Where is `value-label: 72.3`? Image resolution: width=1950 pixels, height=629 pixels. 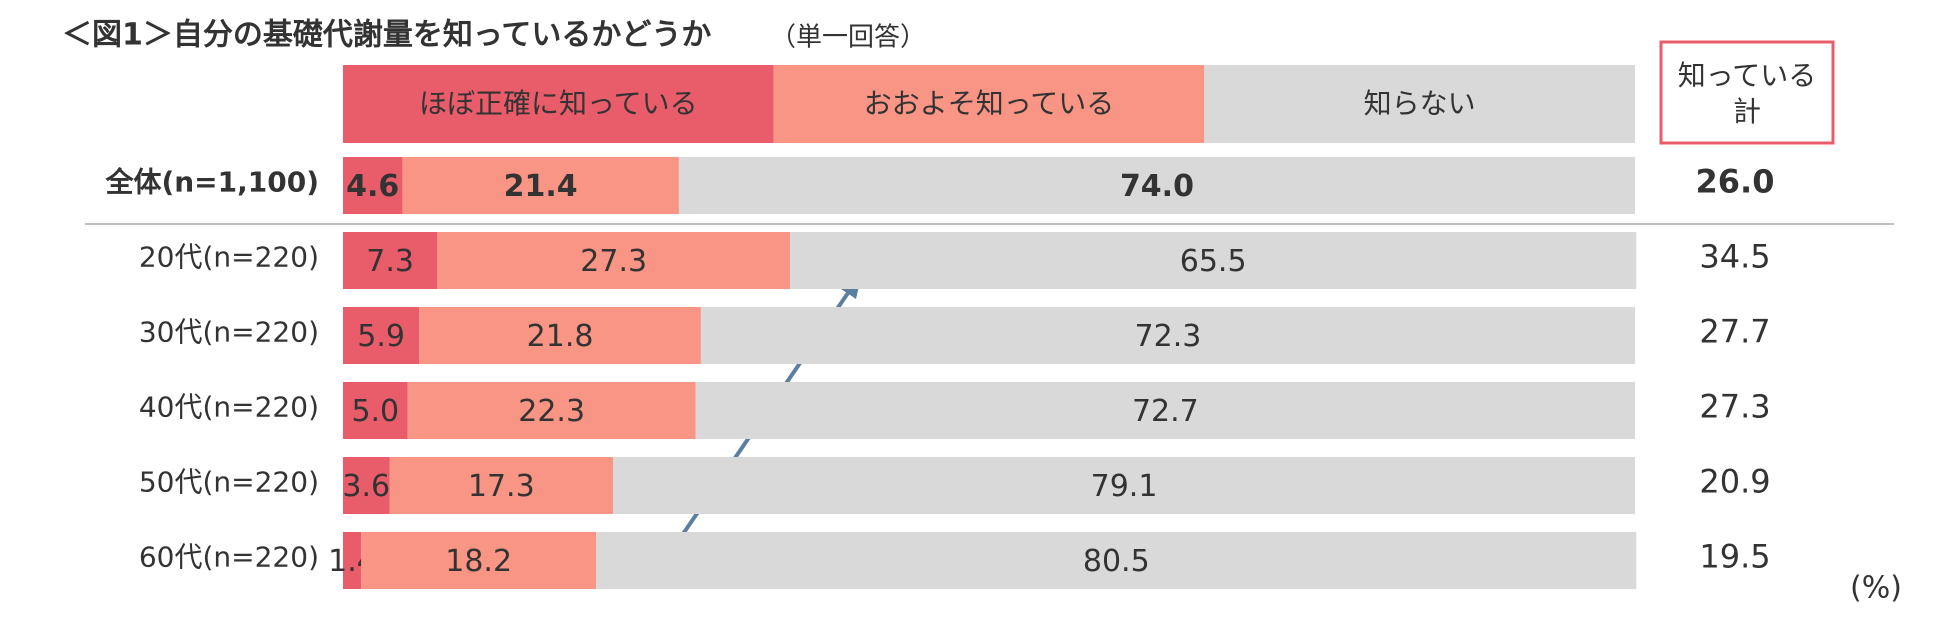 value-label: 72.3 is located at coordinates (1168, 336).